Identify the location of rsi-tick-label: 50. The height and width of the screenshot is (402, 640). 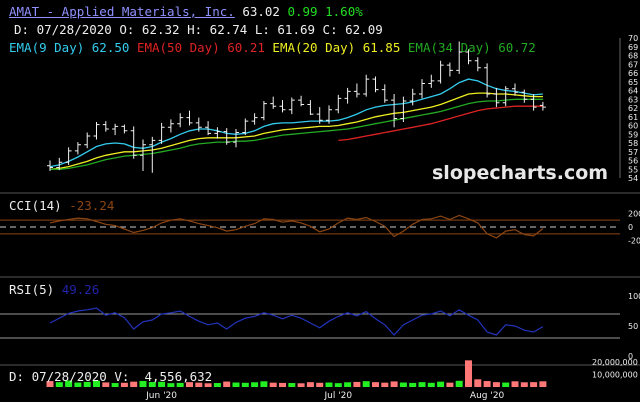
(633, 326).